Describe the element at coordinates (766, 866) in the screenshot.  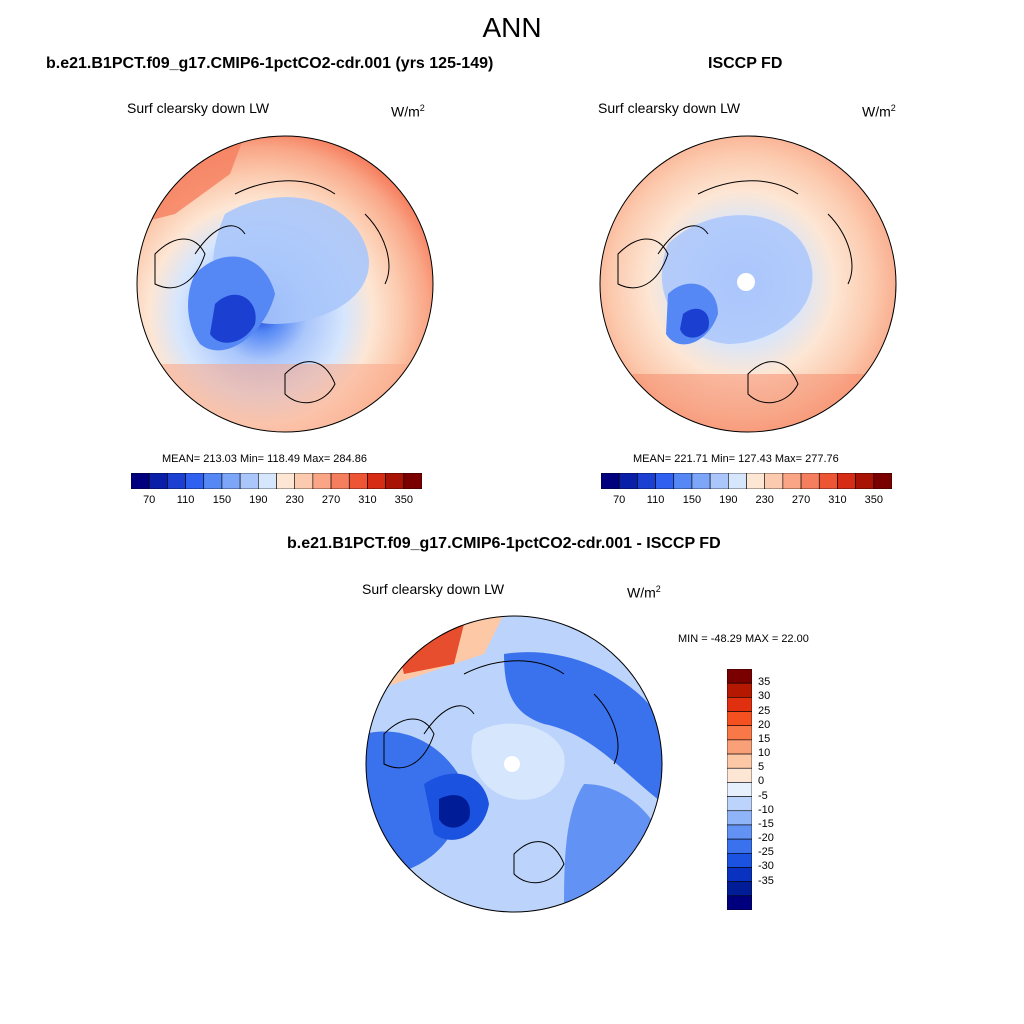
I see `colorbar-tick-label: -30` at that location.